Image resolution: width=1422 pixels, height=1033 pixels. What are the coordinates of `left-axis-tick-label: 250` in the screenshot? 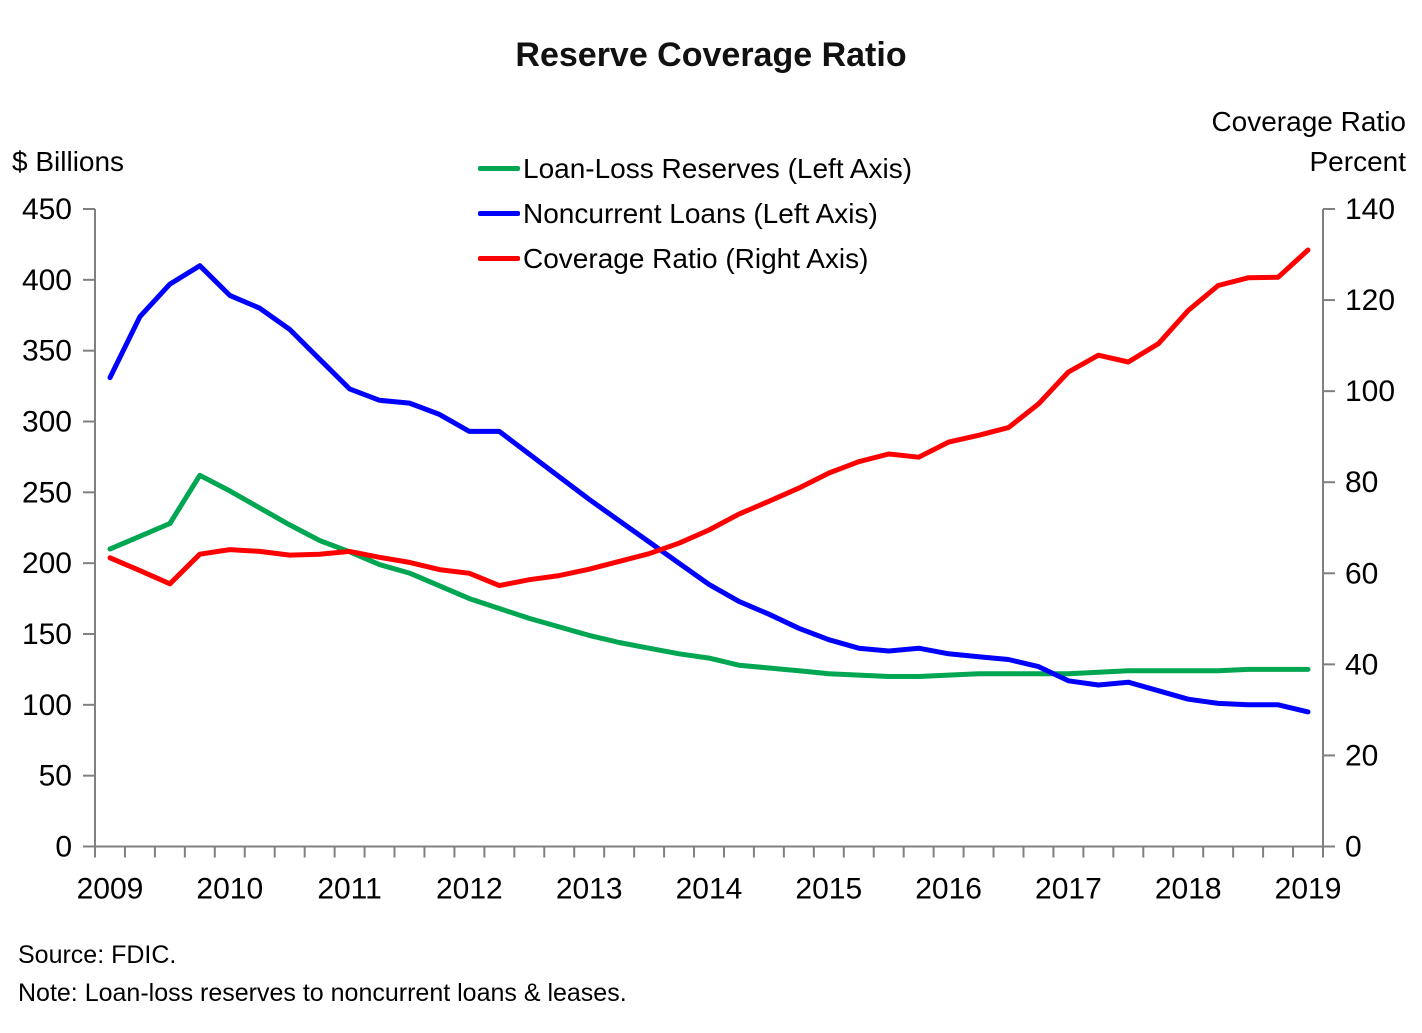 It's located at (47, 492).